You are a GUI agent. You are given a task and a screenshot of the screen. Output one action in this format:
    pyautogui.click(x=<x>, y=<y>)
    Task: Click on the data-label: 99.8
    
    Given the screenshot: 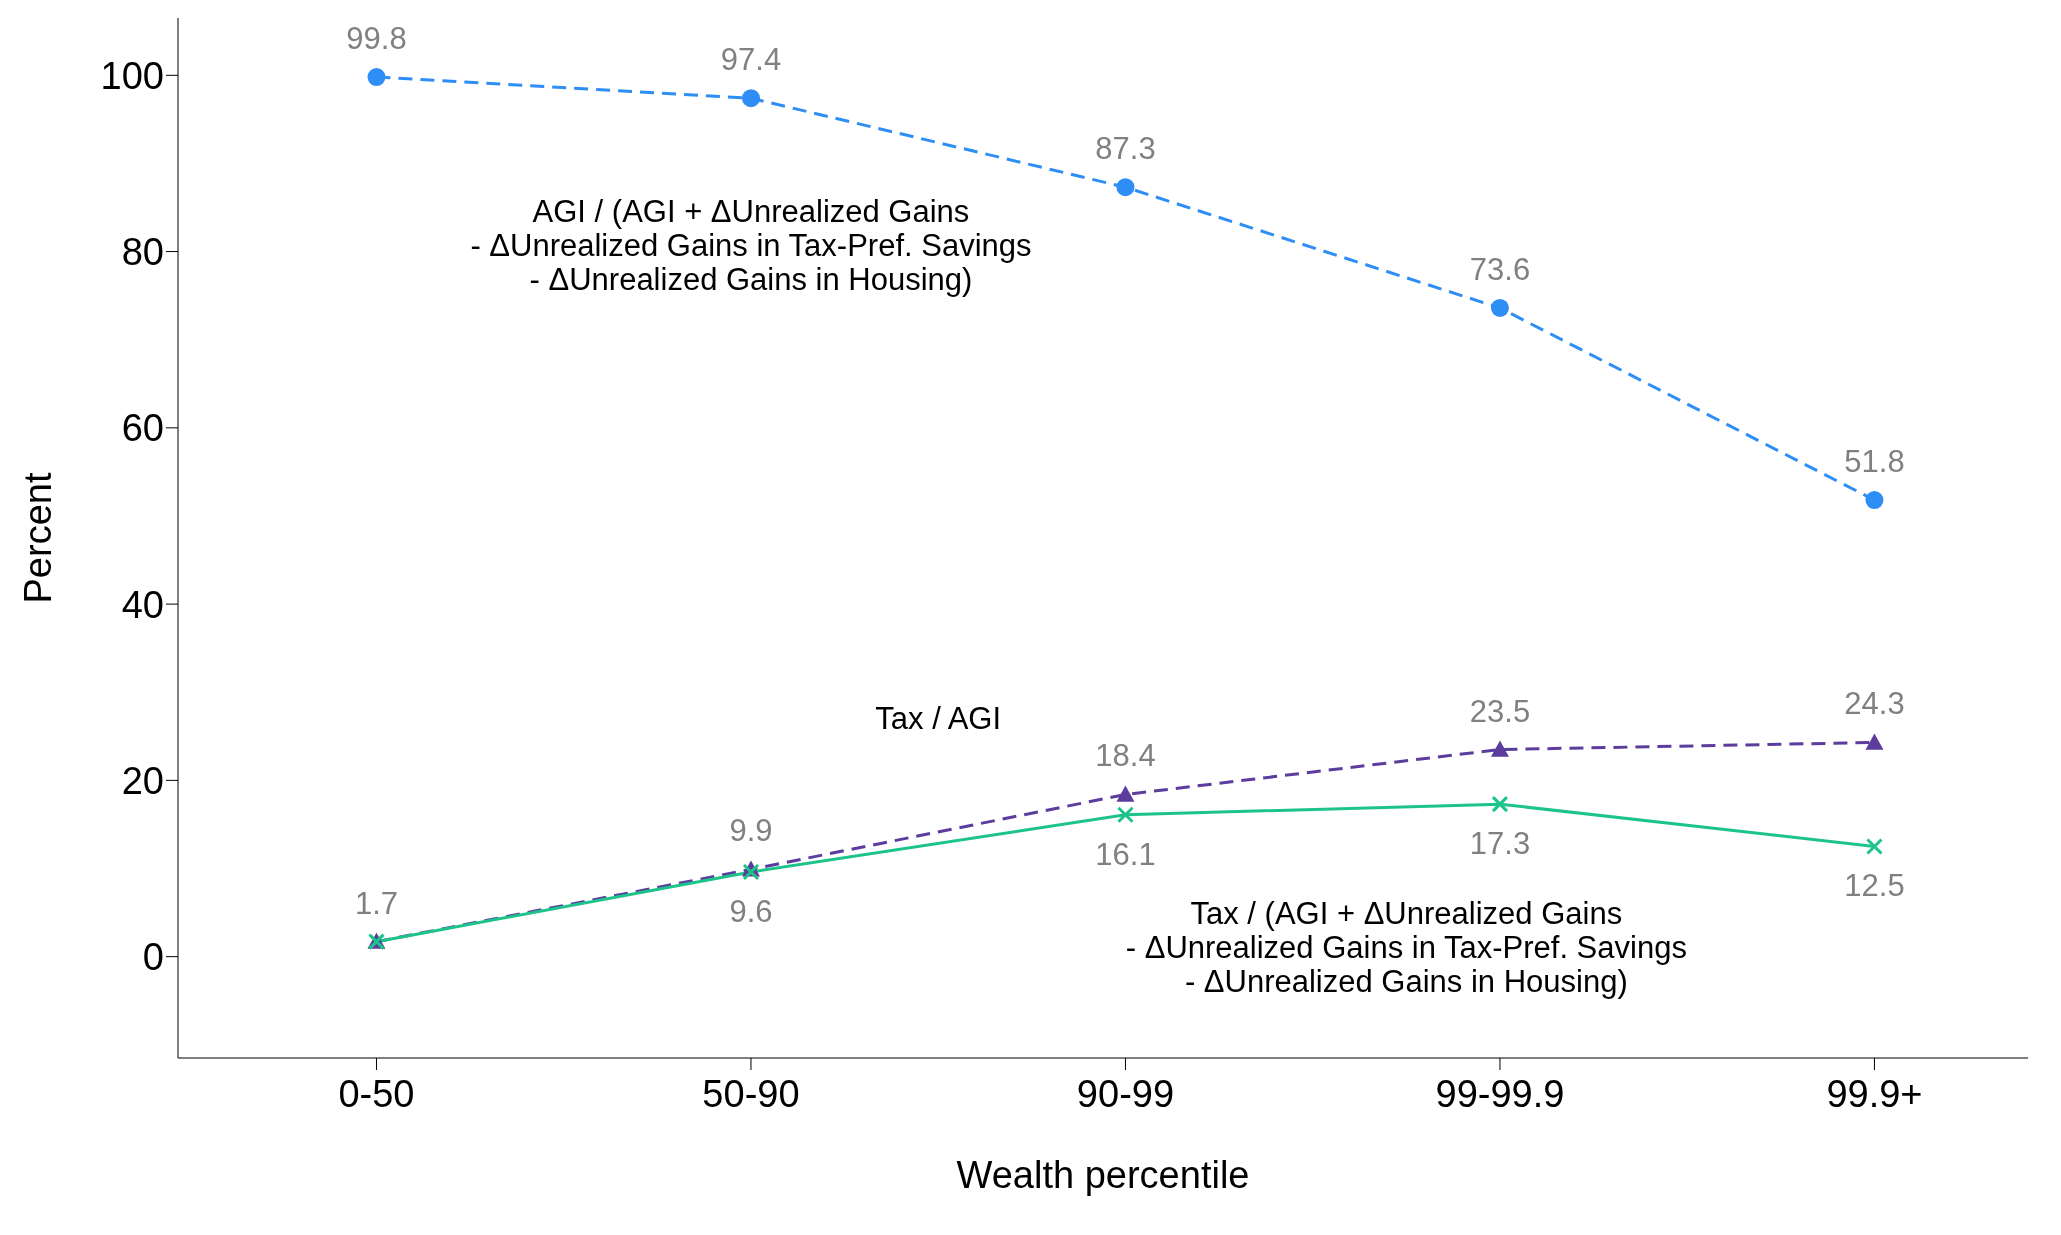 What is the action you would take?
    pyautogui.click(x=376, y=39)
    